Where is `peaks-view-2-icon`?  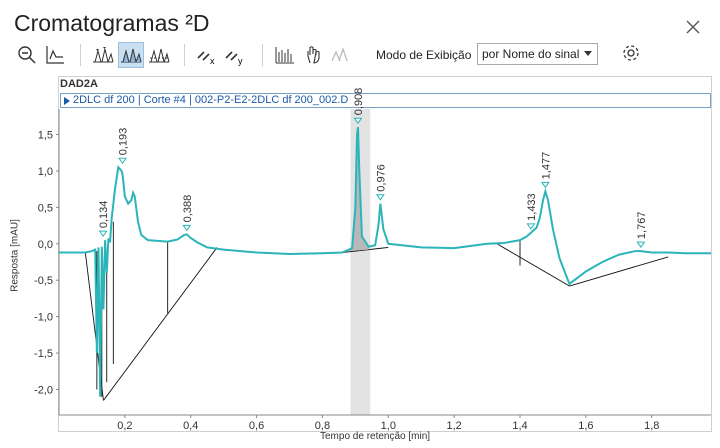
peaks-view-2-icon is located at coordinates (131, 55).